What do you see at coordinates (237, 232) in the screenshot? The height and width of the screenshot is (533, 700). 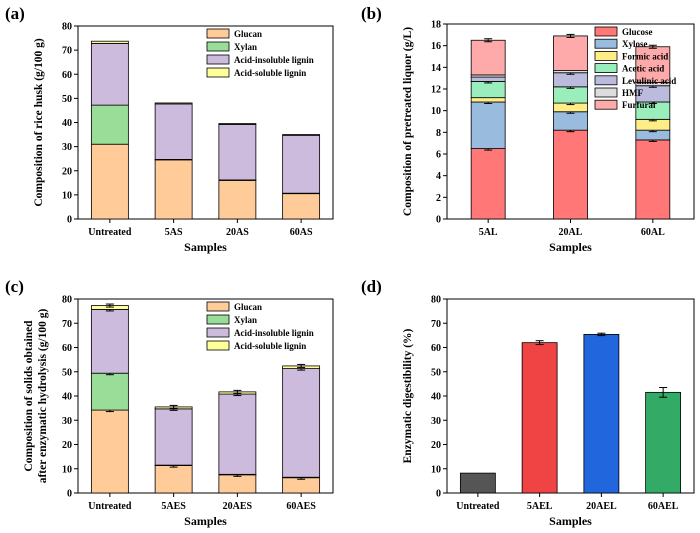 I see `x-tick-label: 20AS` at bounding box center [237, 232].